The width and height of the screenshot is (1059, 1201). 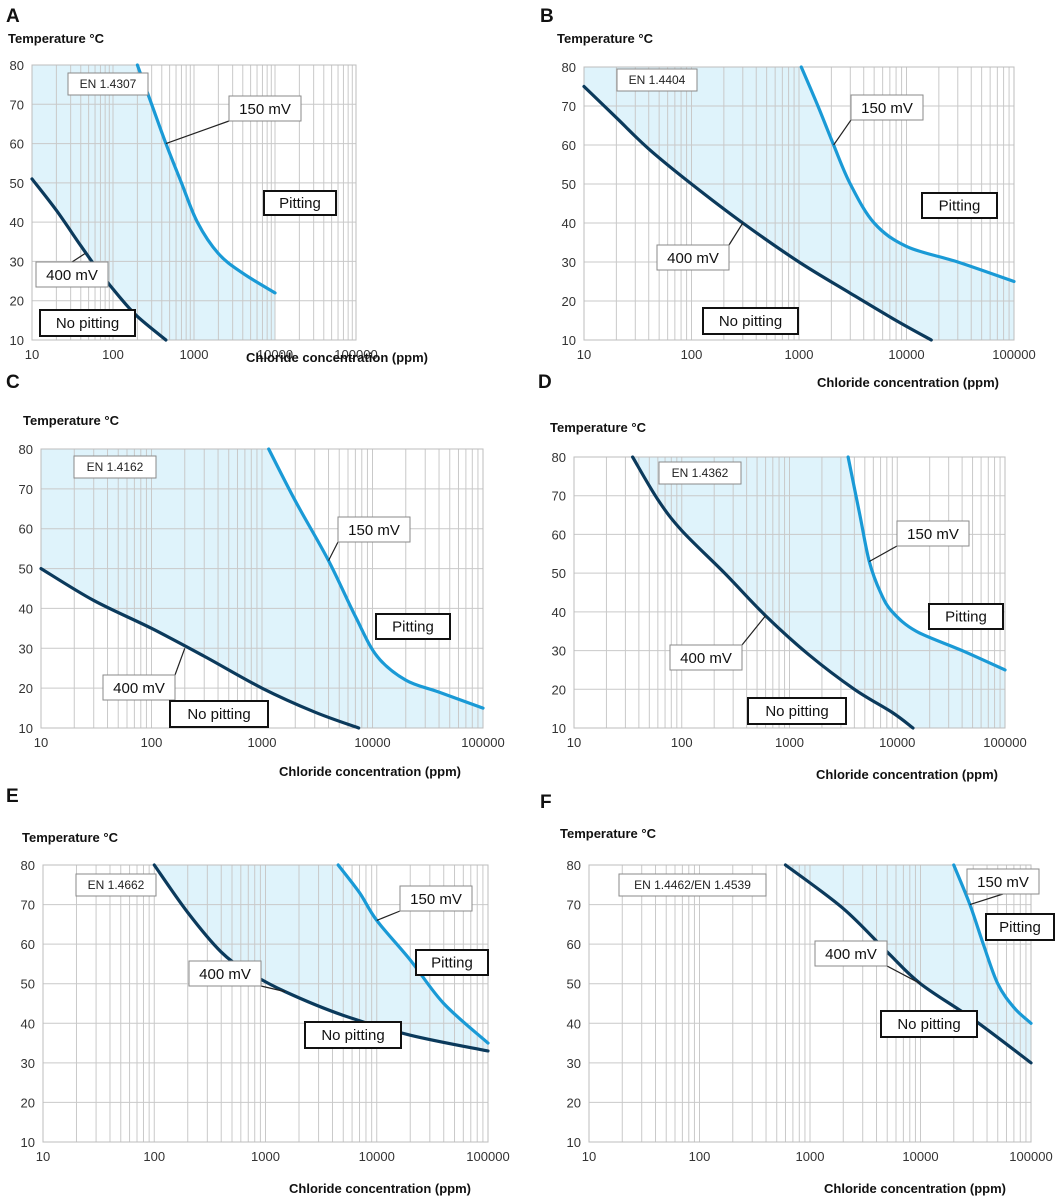 I want to click on grade-label: EN 1.4307, so click(x=108, y=84).